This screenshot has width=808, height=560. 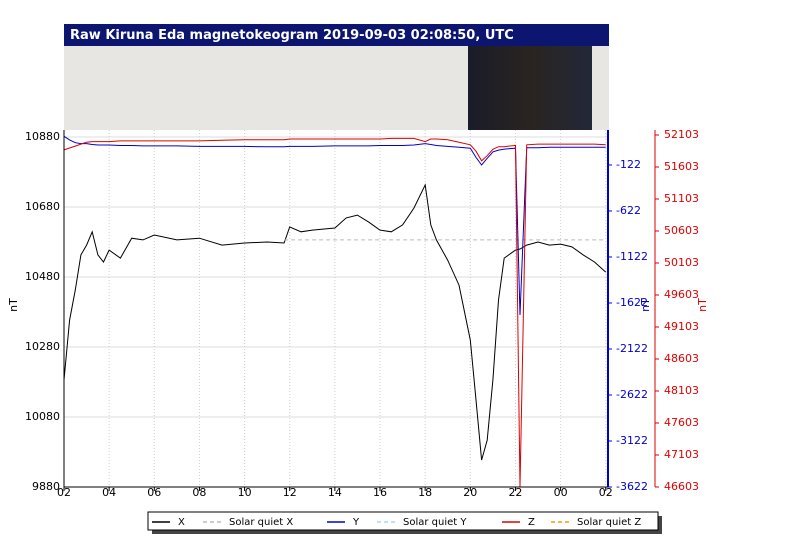 I want to click on y-tick-label: 9880, so click(x=46, y=486).